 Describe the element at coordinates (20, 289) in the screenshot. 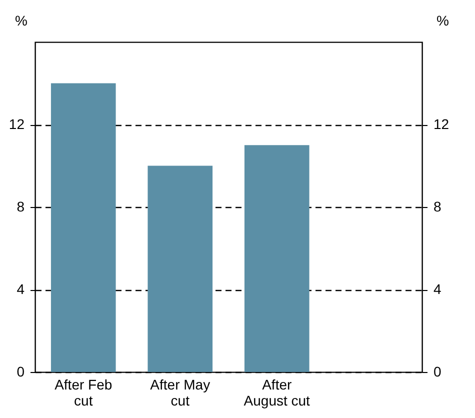

I see `y-tick-label: 4` at that location.